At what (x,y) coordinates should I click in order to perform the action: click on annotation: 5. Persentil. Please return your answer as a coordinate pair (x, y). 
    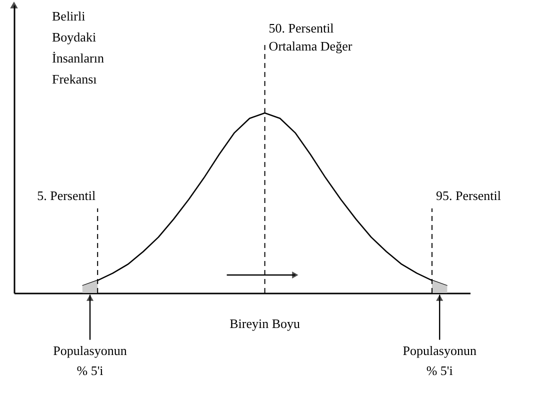
    Looking at the image, I should click on (66, 195).